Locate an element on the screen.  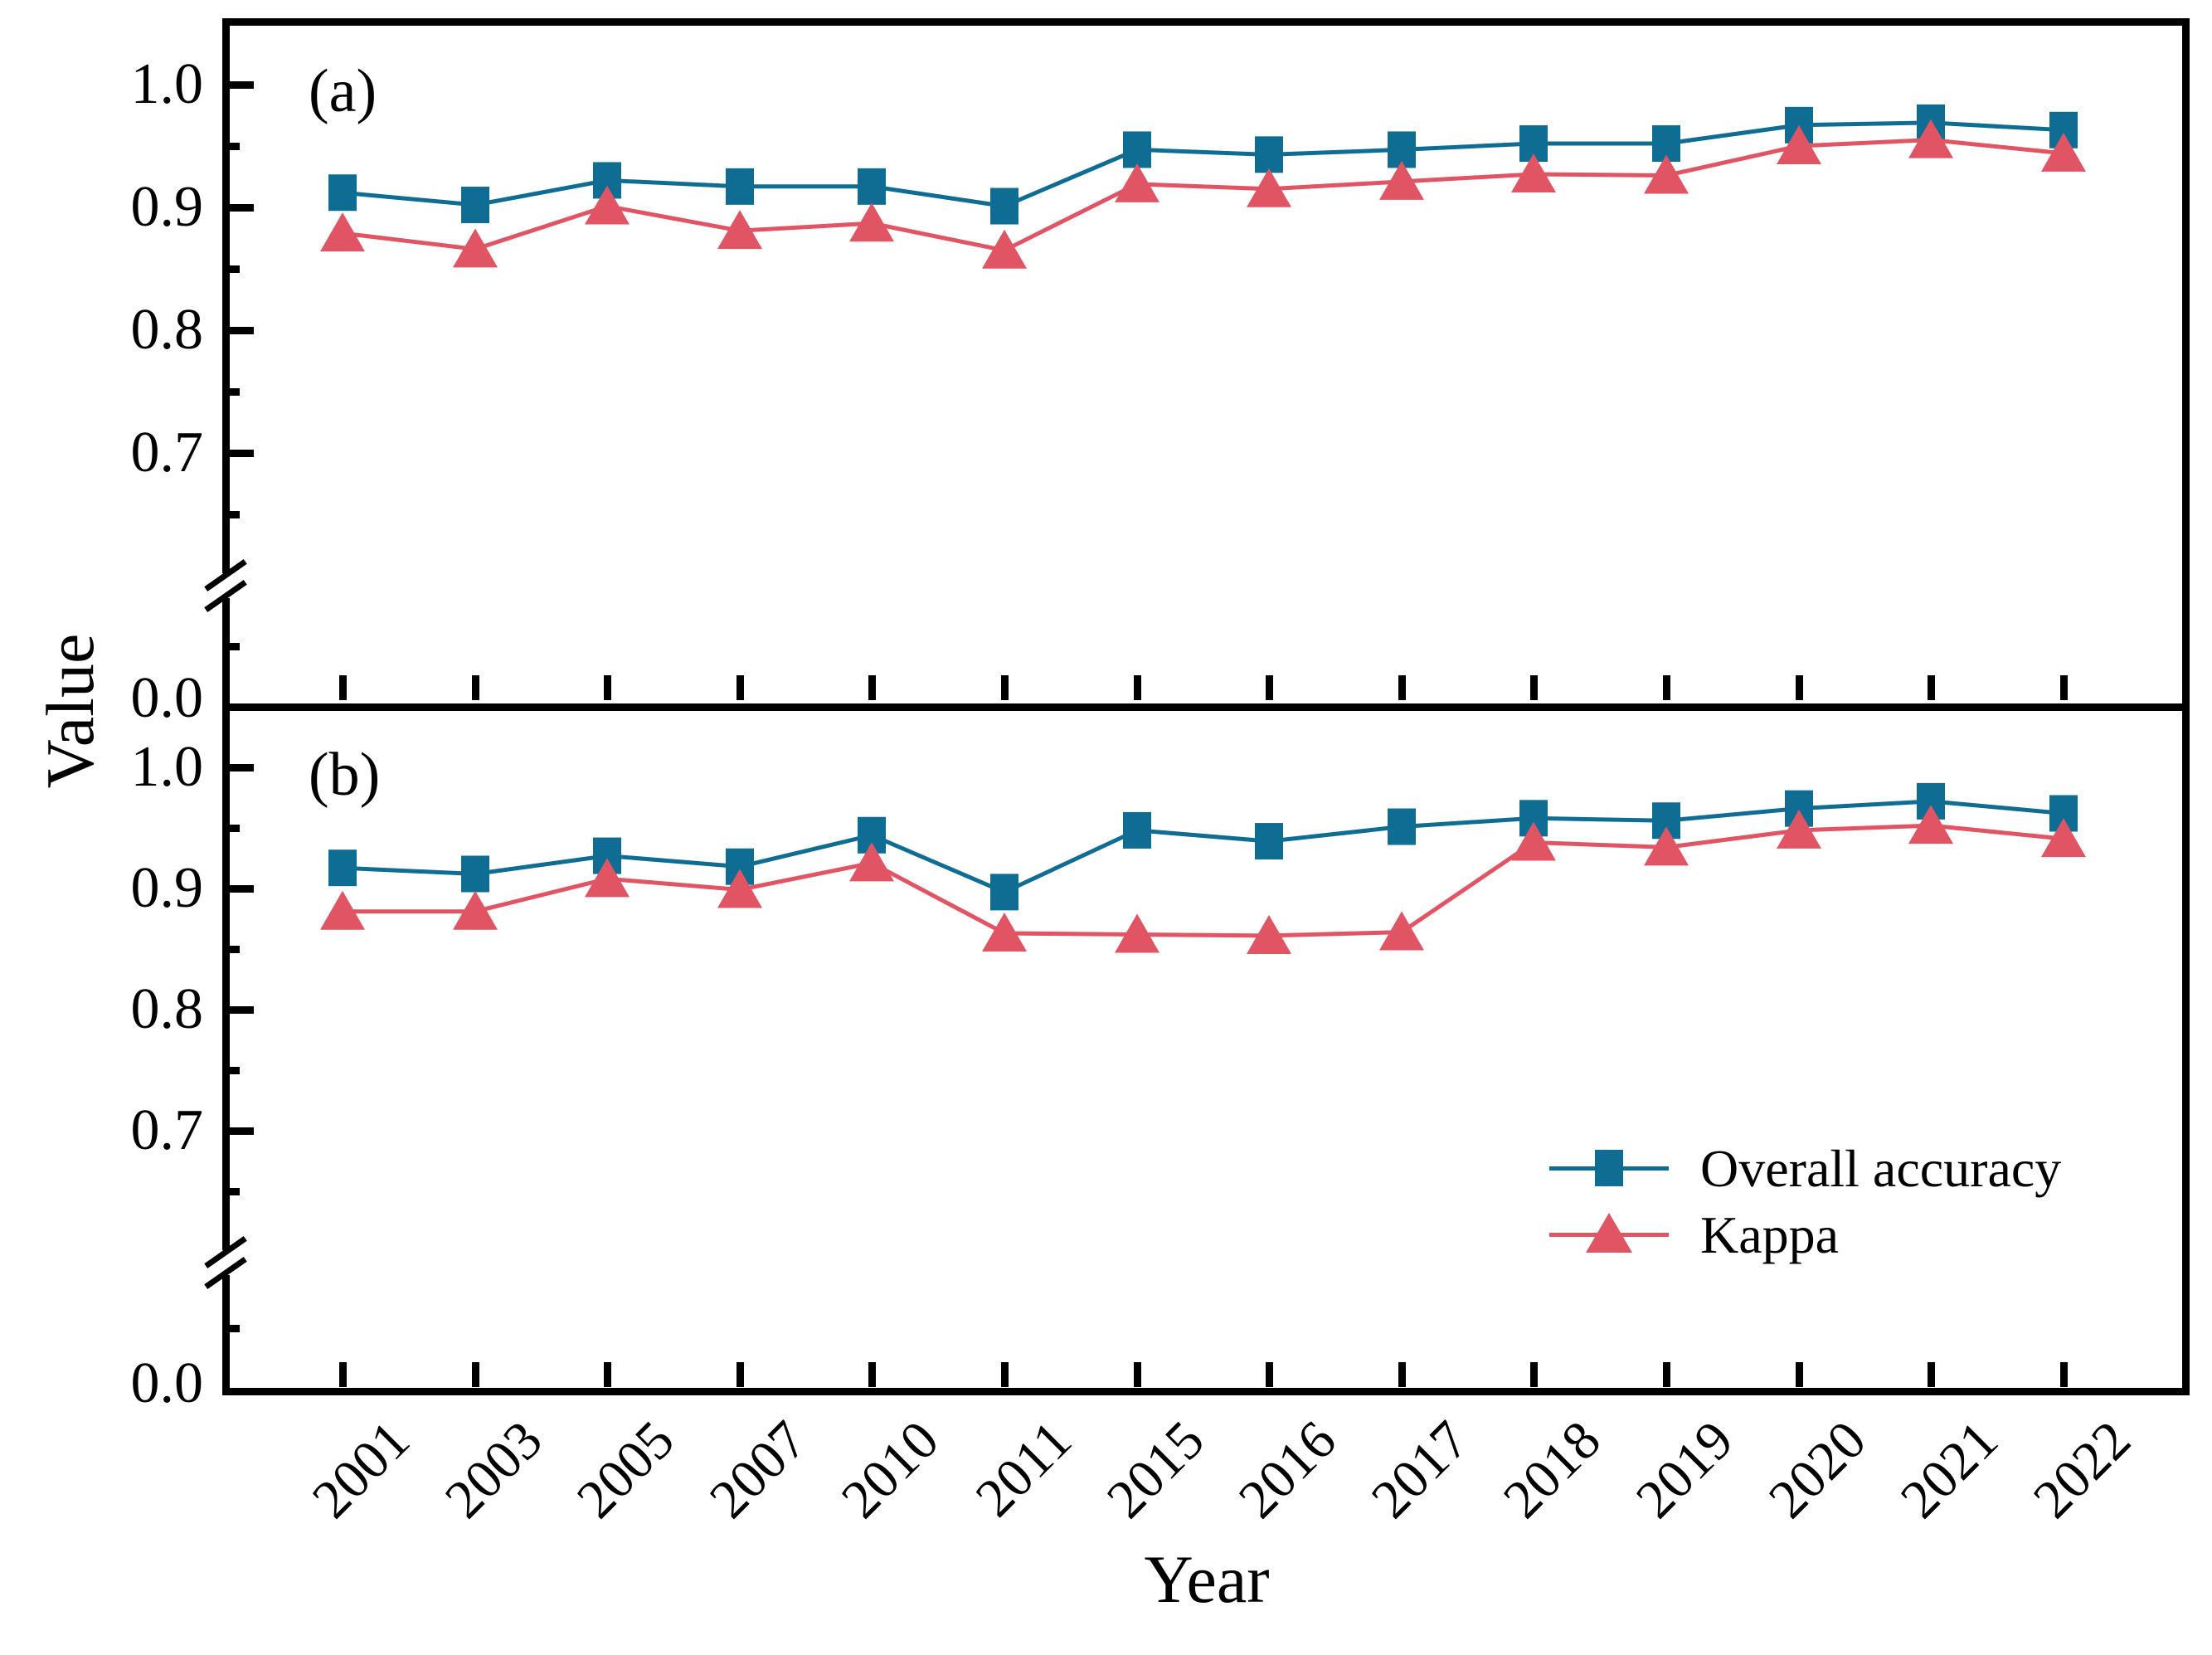
kappa-legend-label: Kappa is located at coordinates (1770, 1234).